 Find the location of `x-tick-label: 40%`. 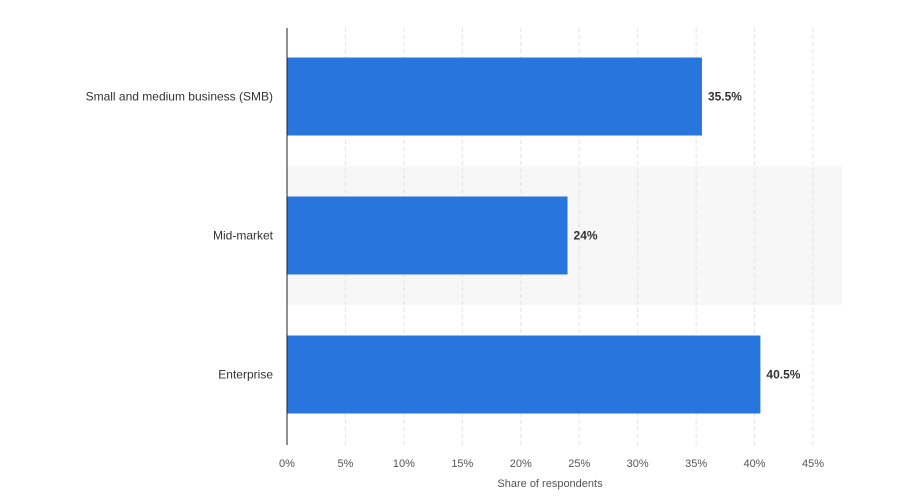

x-tick-label: 40% is located at coordinates (755, 464).